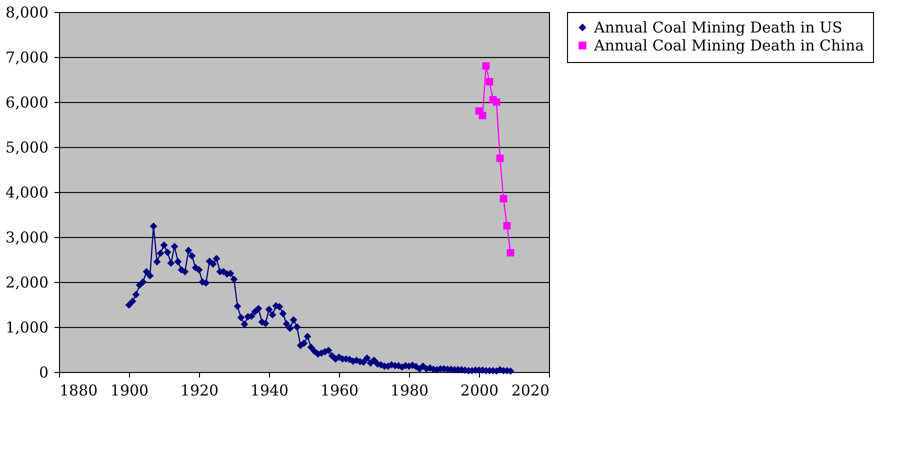  Describe the element at coordinates (728, 45) in the screenshot. I see `legend-label: Annual Coal Mining Death in China` at that location.